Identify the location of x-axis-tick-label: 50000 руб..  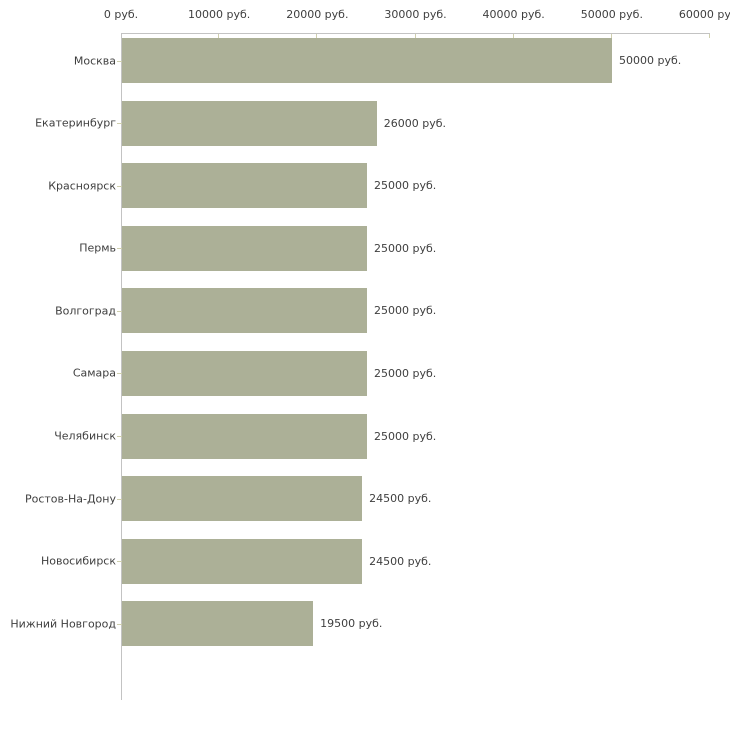
(611, 14).